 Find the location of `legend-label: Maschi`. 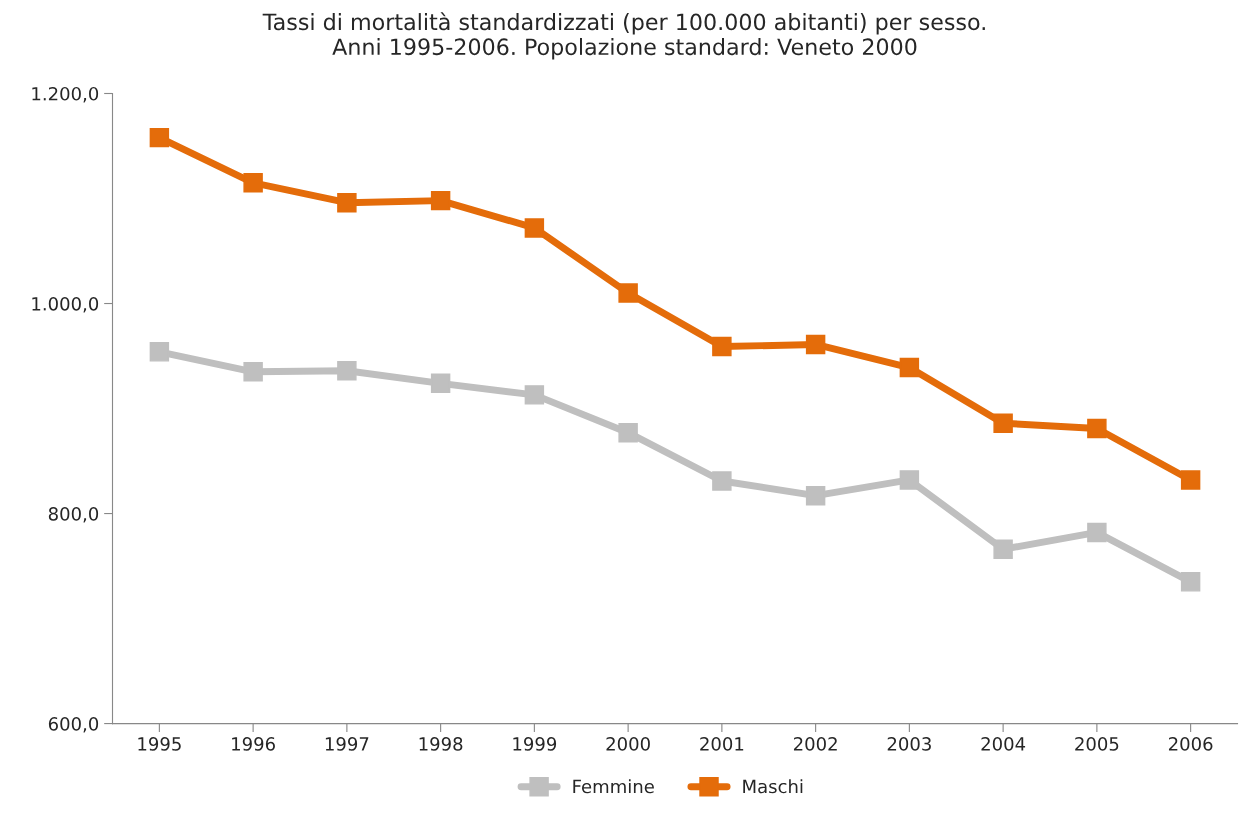

legend-label: Maschi is located at coordinates (773, 786).